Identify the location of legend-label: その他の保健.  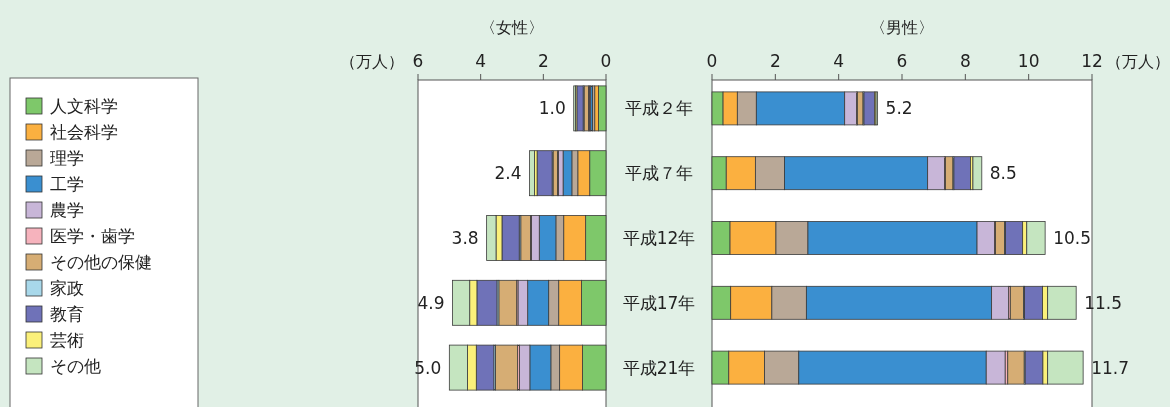
(101, 262).